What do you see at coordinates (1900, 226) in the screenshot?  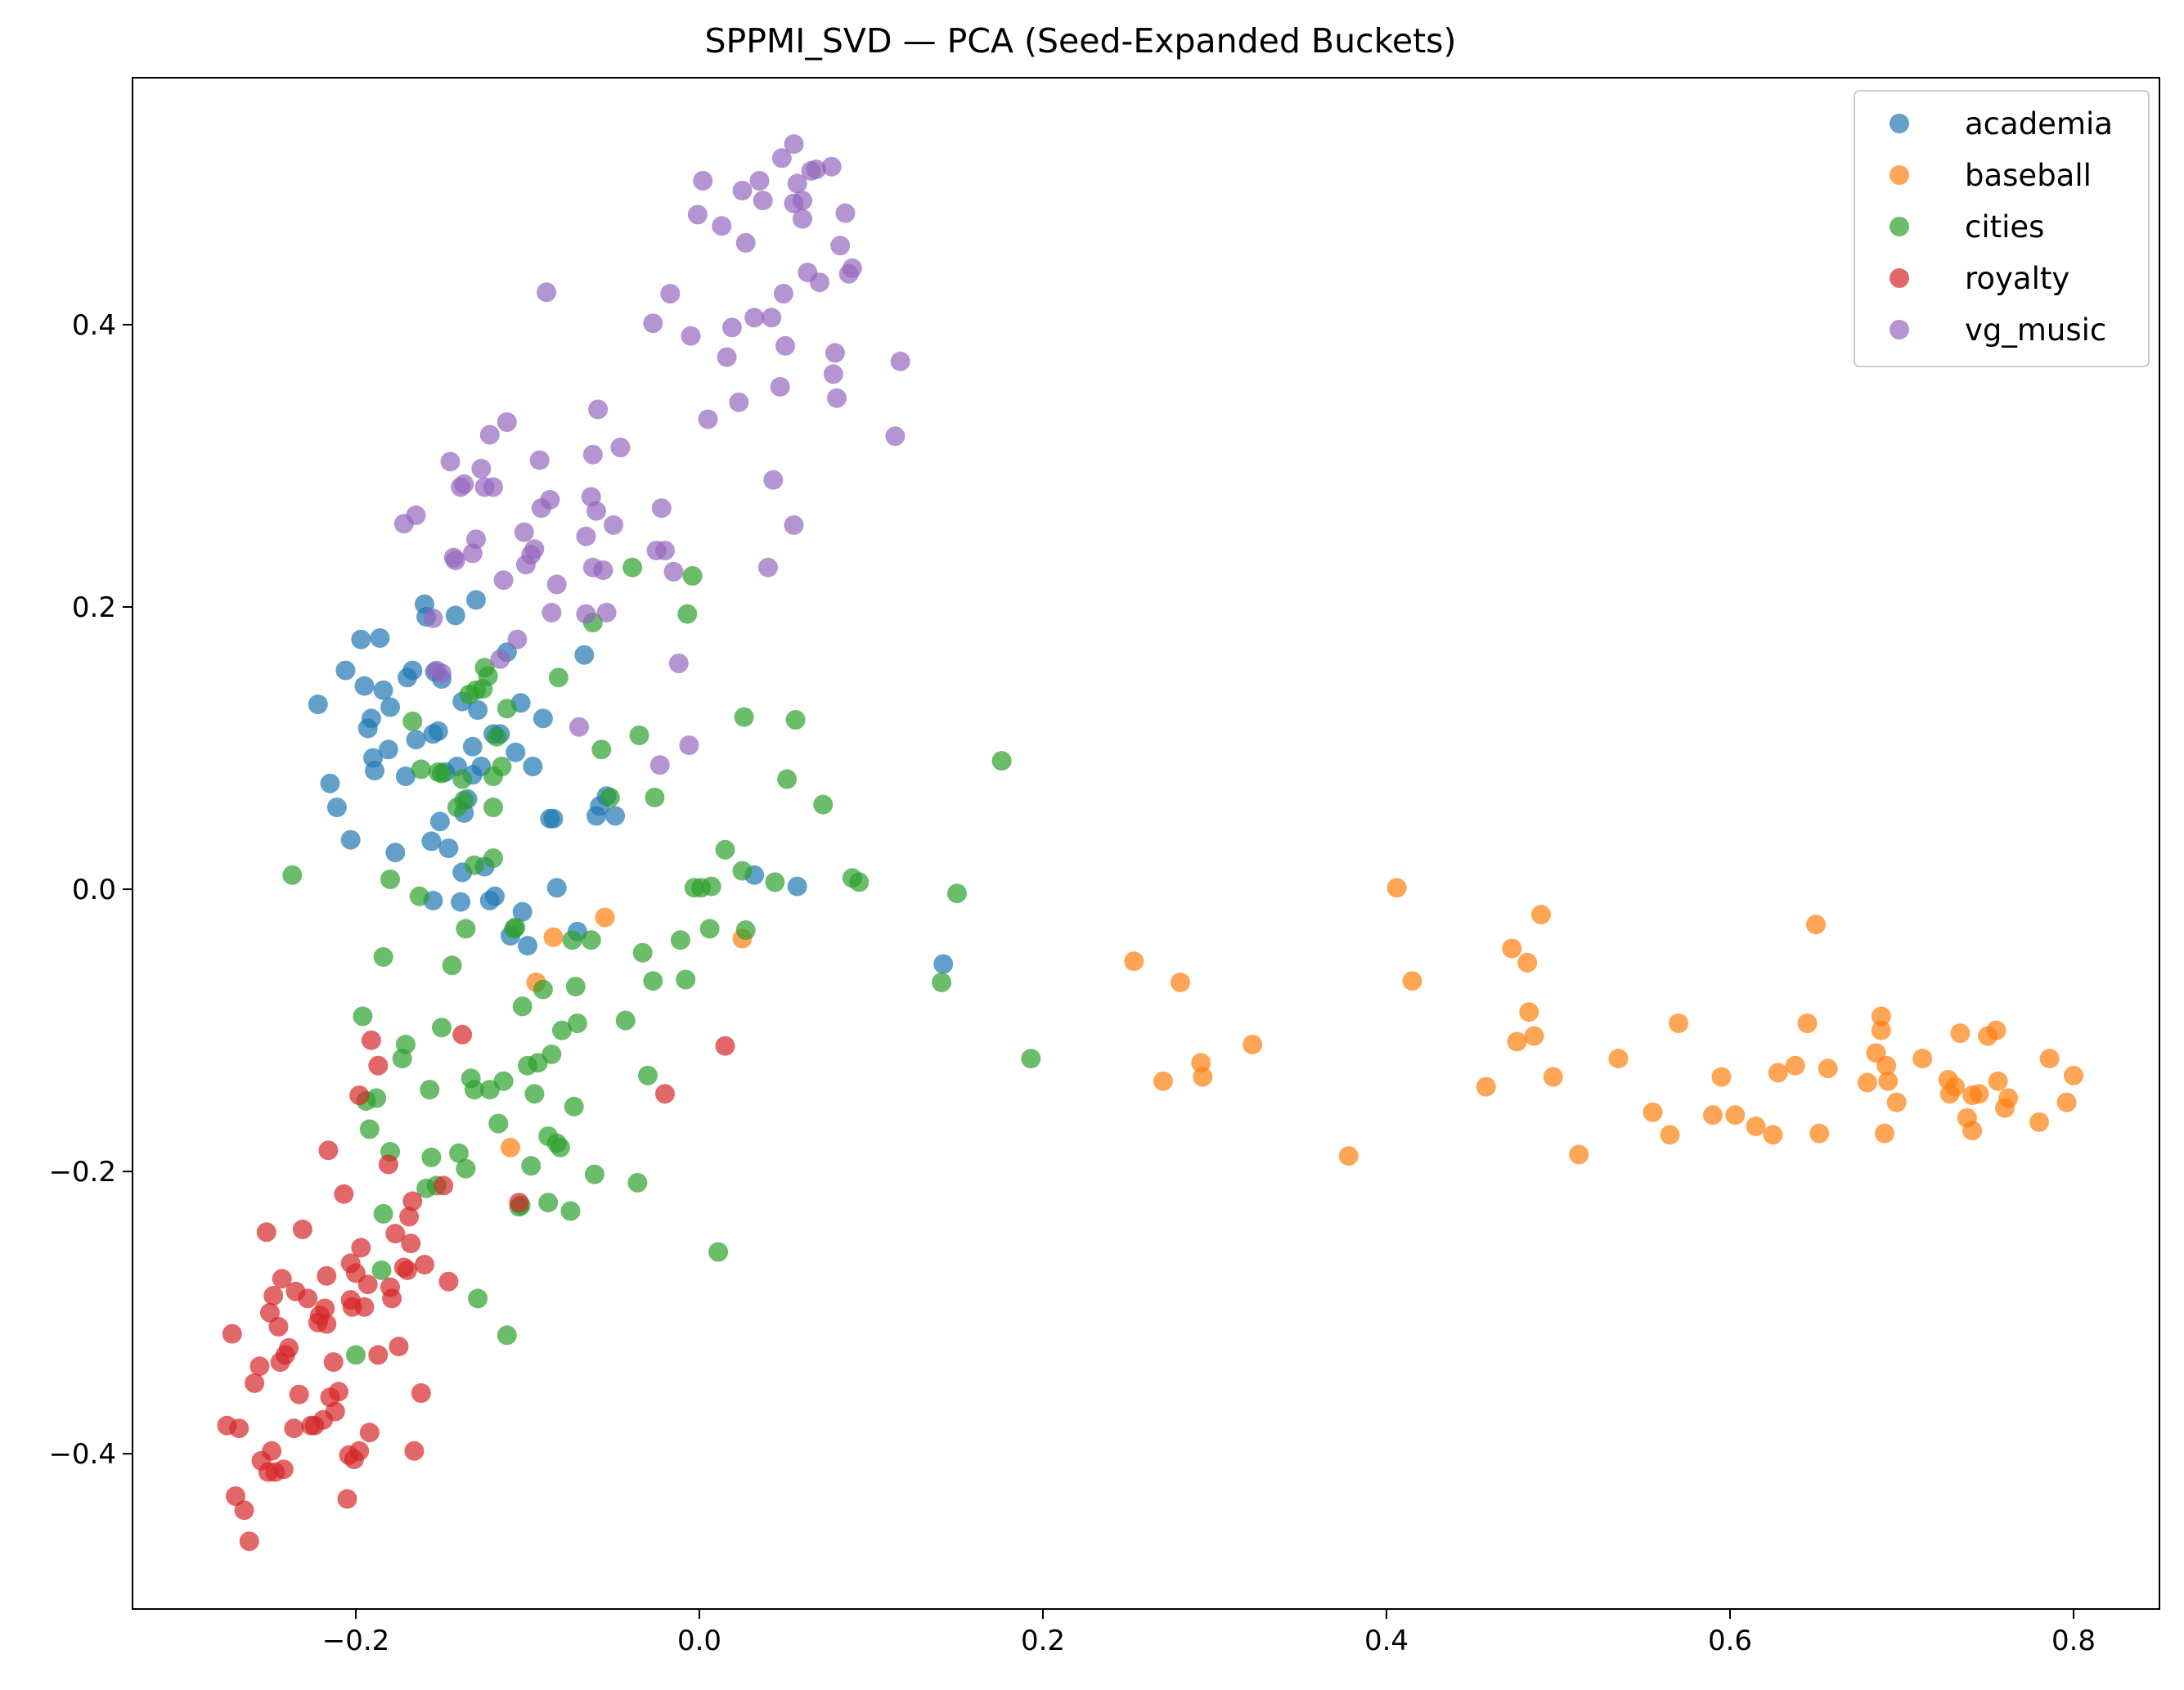 I see `legend-marker-cities` at bounding box center [1900, 226].